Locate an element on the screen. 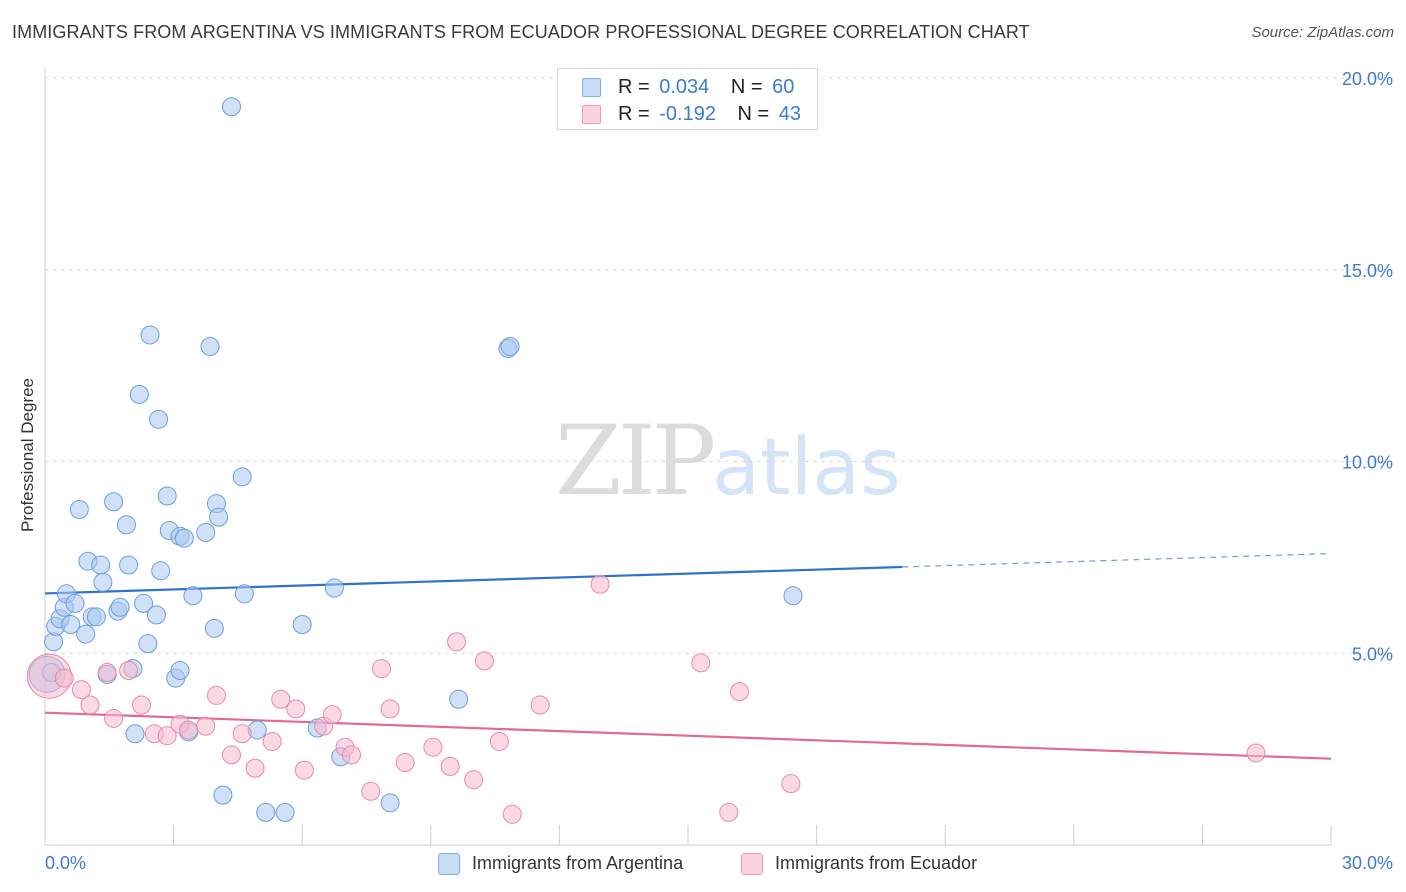  x-tick-label: 0.0% is located at coordinates (65, 863).